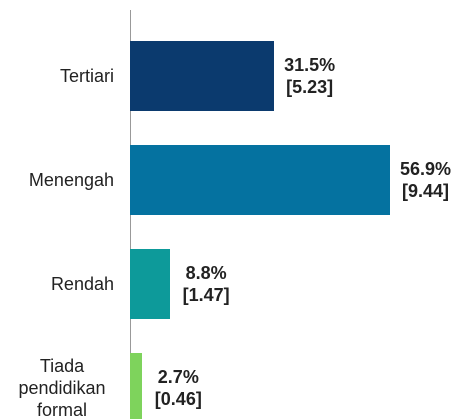  What do you see at coordinates (426, 169) in the screenshot?
I see `value-label-line: 56.9%` at bounding box center [426, 169].